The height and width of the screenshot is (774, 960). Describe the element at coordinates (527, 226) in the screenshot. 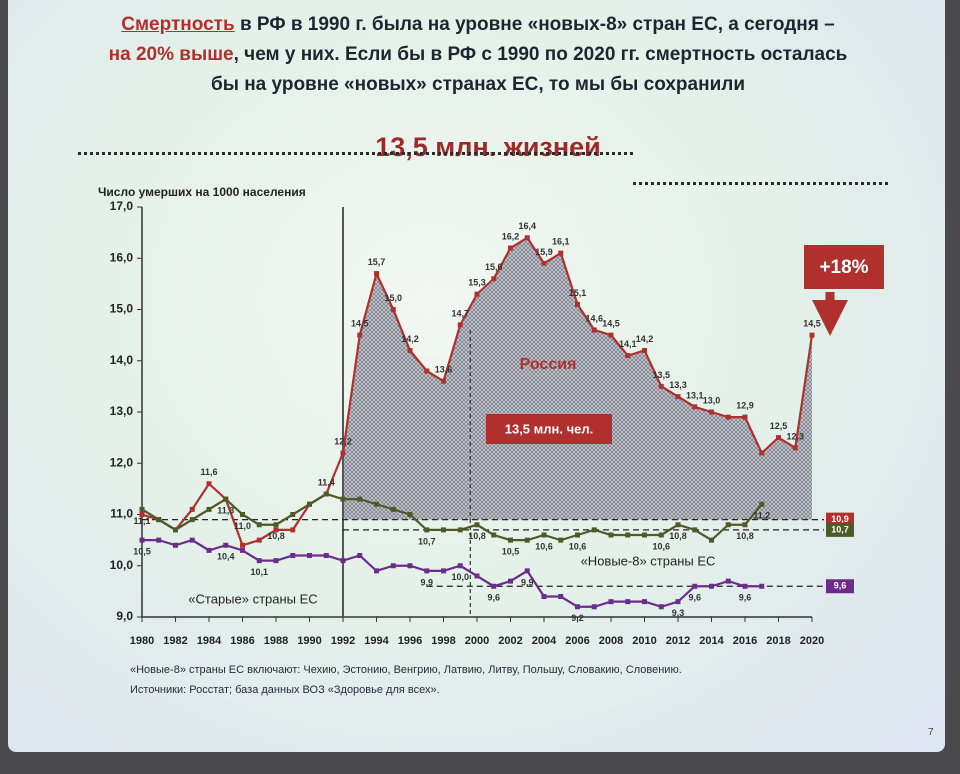

I see `data-label: 16,4` at that location.